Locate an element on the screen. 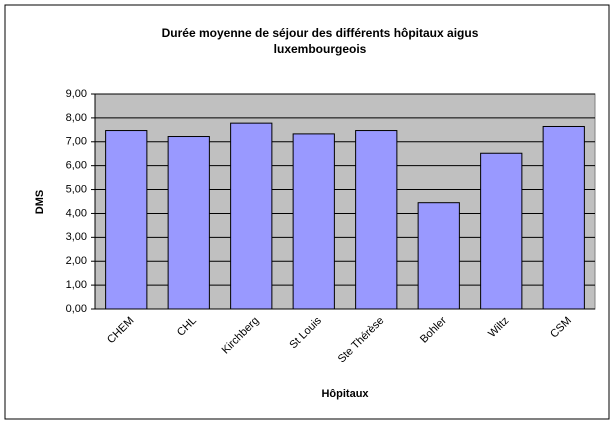 This screenshot has width=614, height=429. y-tick-label: 4,00 is located at coordinates (76, 213).